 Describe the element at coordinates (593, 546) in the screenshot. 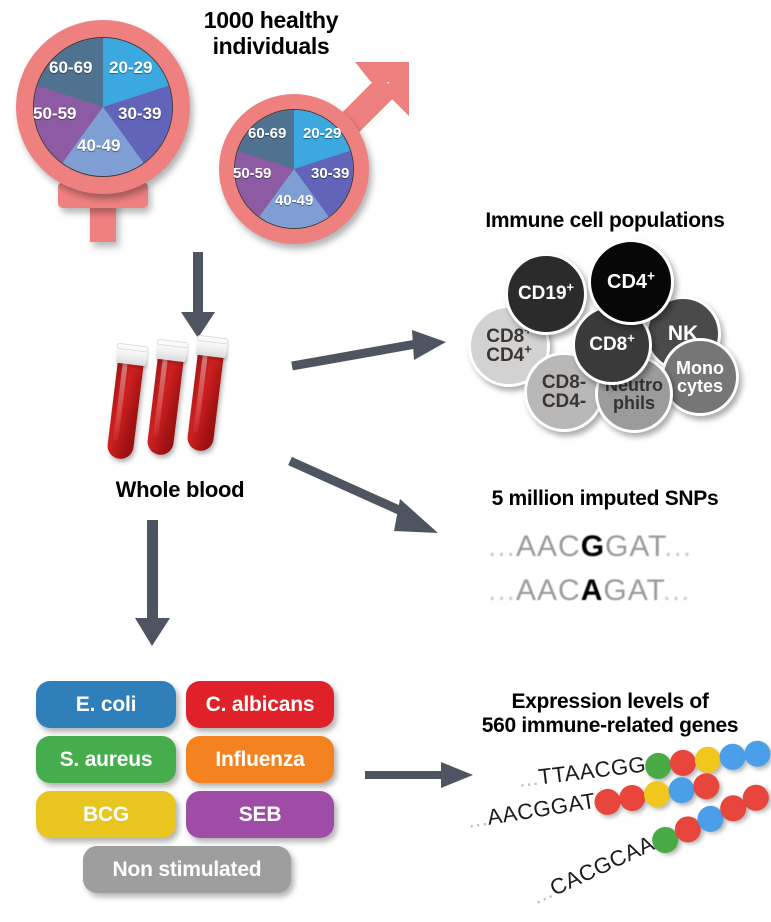

I see `snp-variant: G` at that location.